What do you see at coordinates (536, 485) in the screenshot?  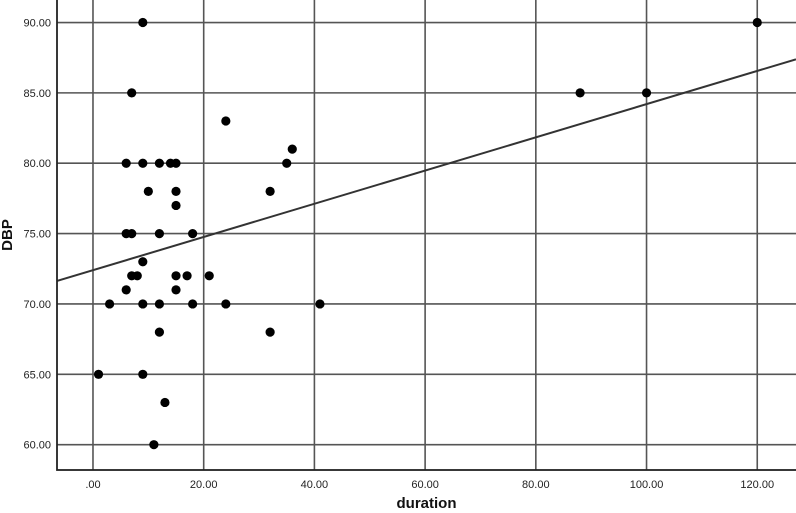 I see `x-tick-label: 80.00` at bounding box center [536, 485].